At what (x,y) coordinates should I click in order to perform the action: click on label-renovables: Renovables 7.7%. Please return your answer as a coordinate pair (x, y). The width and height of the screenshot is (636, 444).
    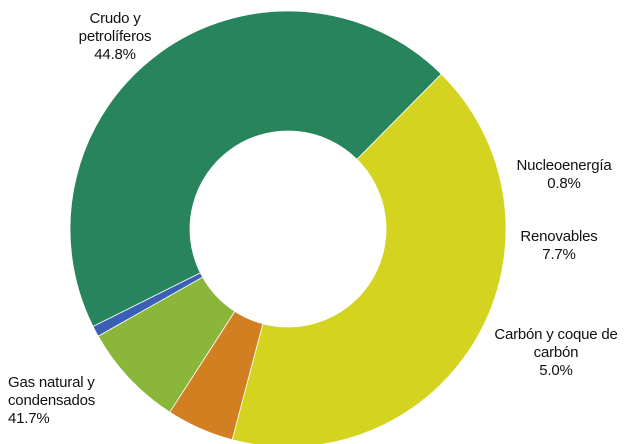
    Looking at the image, I should click on (559, 246).